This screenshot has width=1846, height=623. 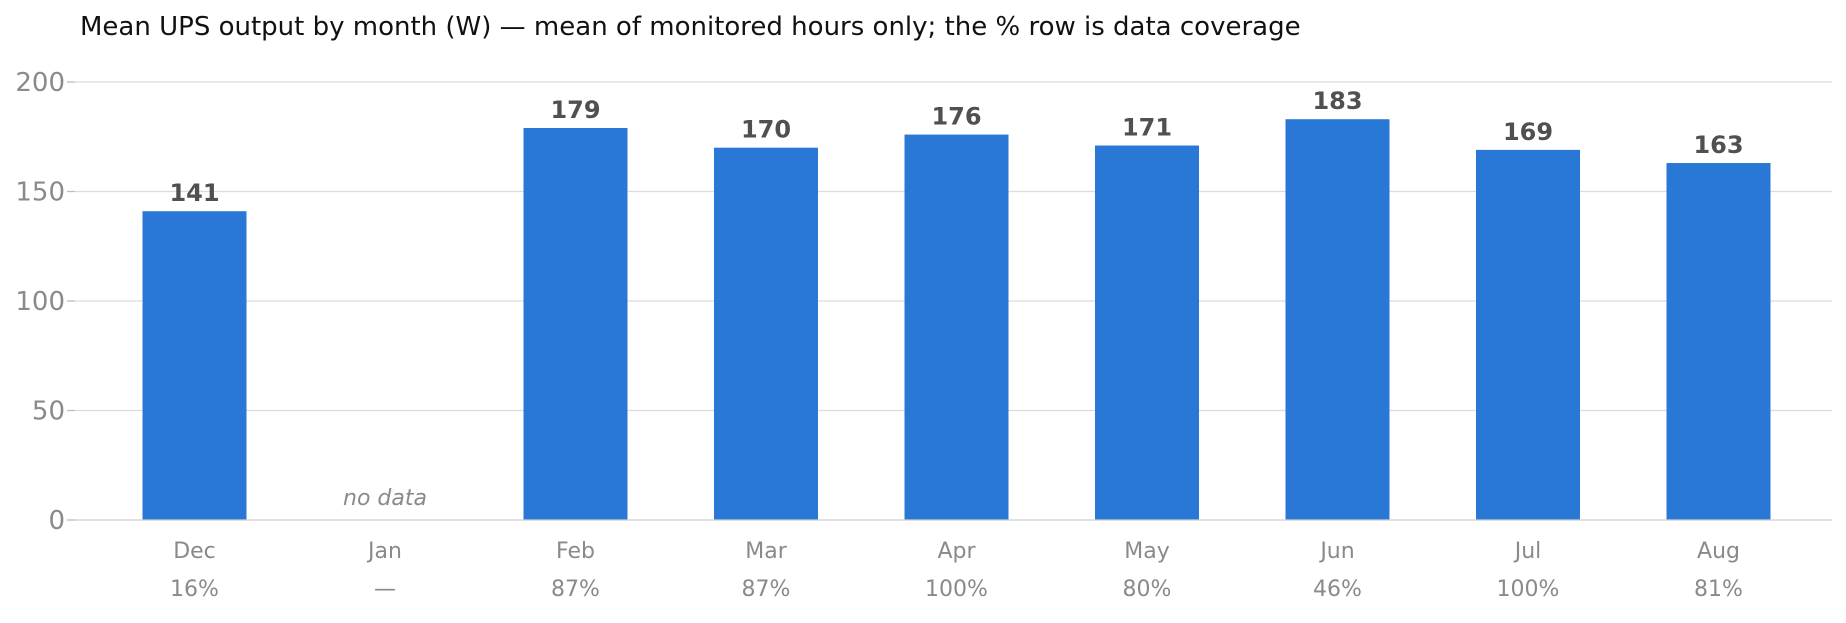 I want to click on data-label: 171, so click(x=1147, y=128).